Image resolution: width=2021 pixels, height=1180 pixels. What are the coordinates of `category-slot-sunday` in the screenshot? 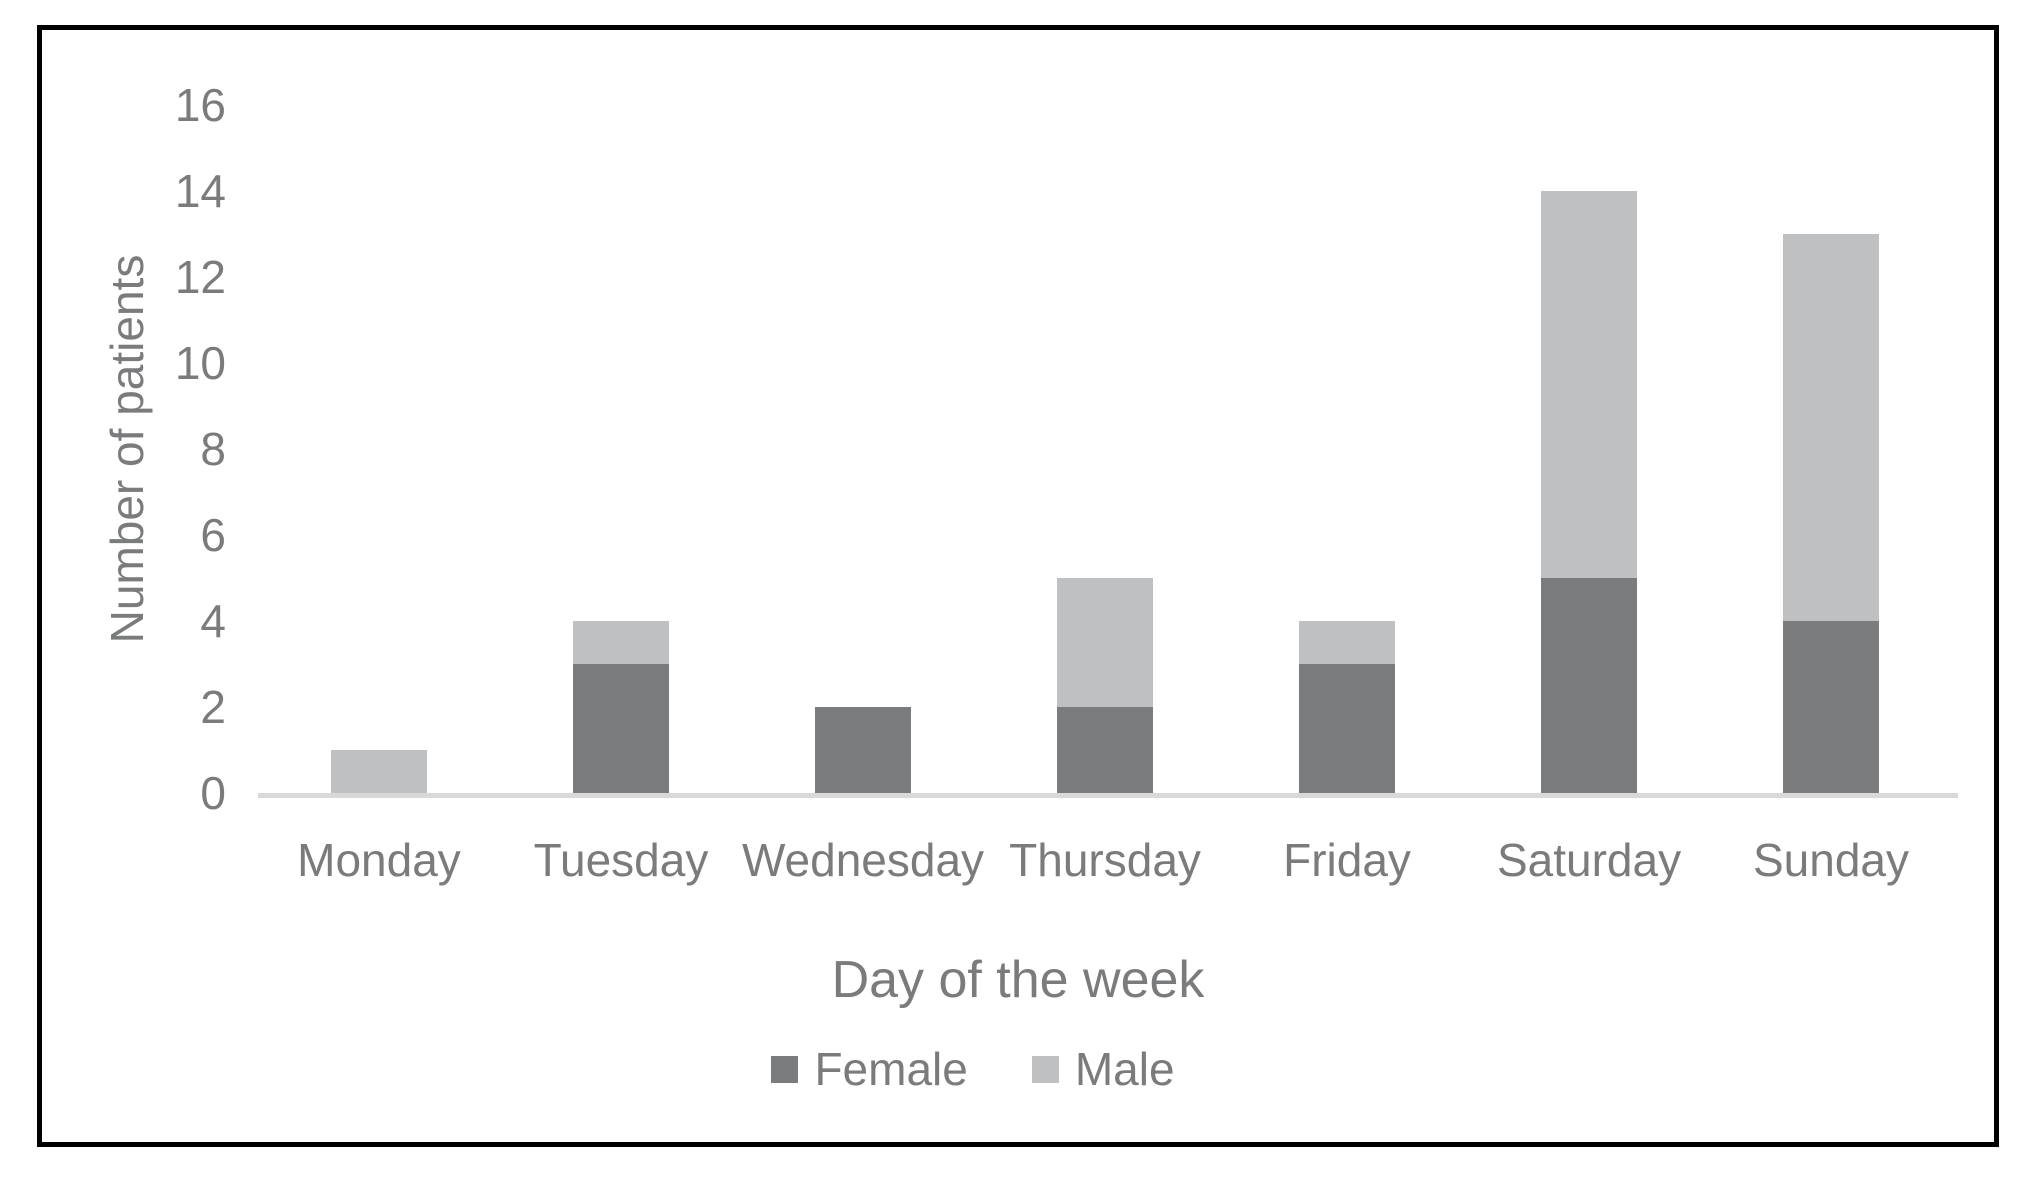 It's located at (1831, 449).